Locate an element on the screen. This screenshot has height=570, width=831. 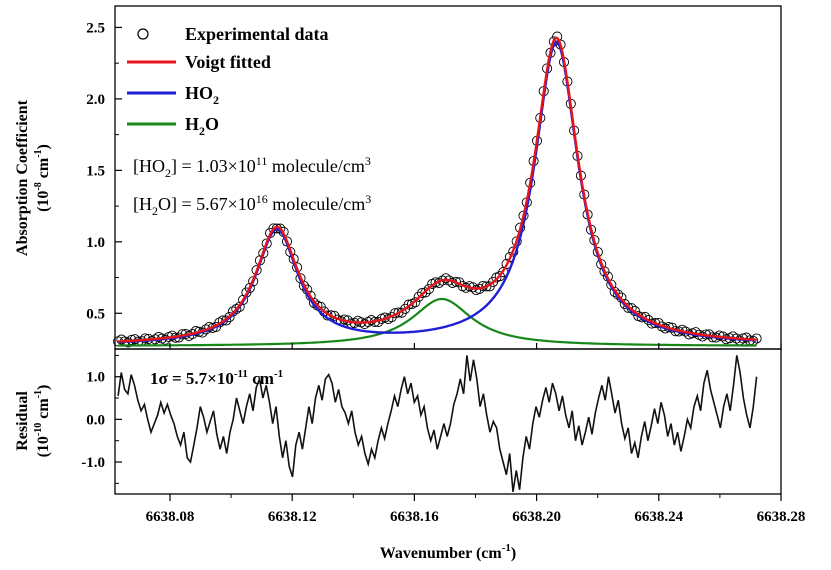
legend-label-h2o: H2O is located at coordinates (202, 126).